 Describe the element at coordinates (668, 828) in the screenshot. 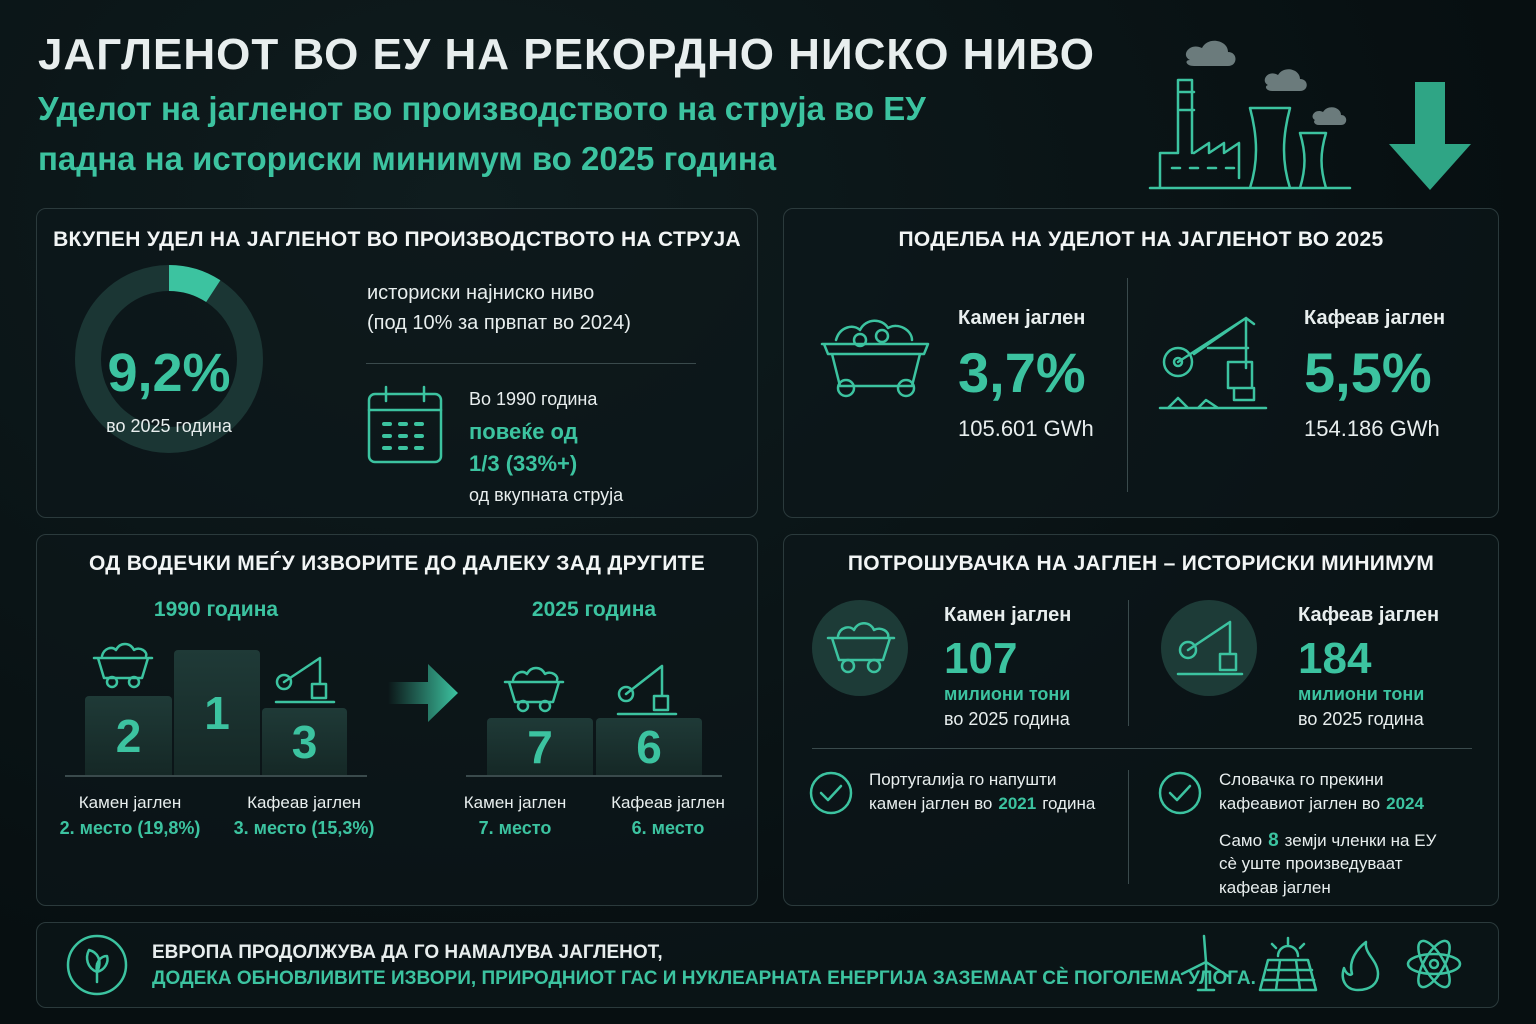

I see `rank-value: 6. место` at that location.